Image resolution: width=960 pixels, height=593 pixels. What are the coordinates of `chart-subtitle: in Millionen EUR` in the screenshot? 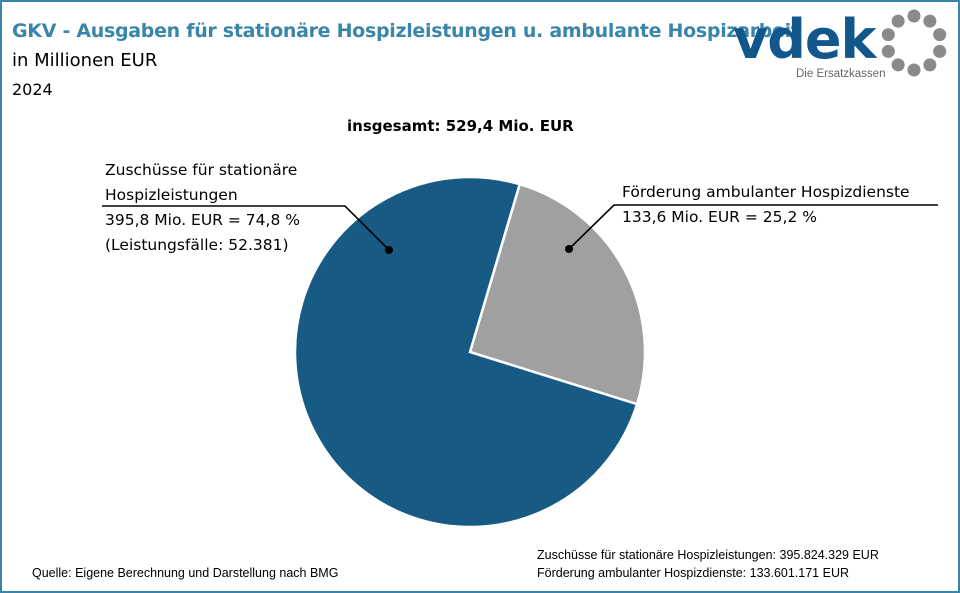 It's located at (85, 60).